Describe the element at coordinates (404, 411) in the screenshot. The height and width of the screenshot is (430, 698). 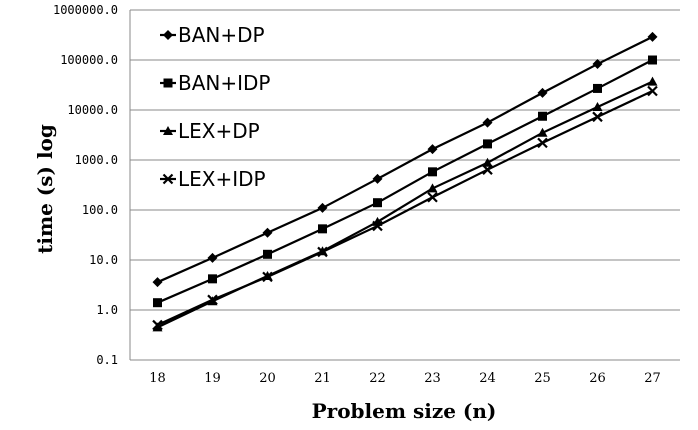
I see `x-axis-title: Problem size (n)` at that location.